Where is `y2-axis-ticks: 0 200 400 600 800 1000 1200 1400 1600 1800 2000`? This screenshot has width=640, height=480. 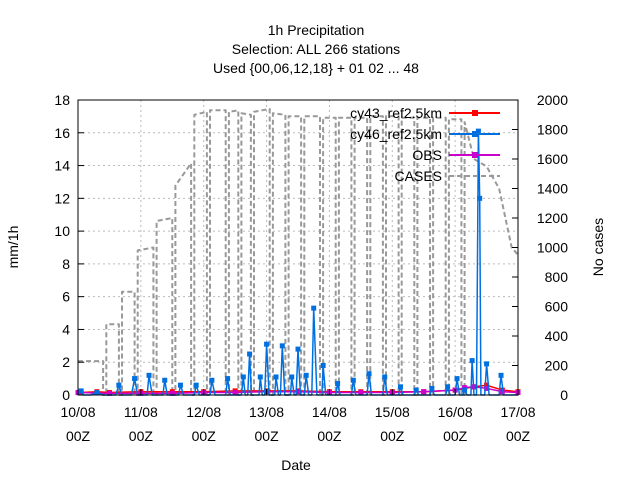
y2-axis-ticks: 0 200 400 600 800 1000 1200 1400 1600 1800 2000 is located at coordinates (540, 247).